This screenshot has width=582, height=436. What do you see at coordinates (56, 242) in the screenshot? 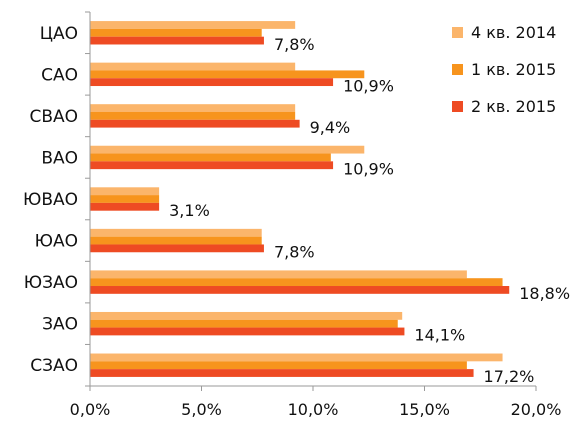
I see `category-label: ЮАО` at bounding box center [56, 242].